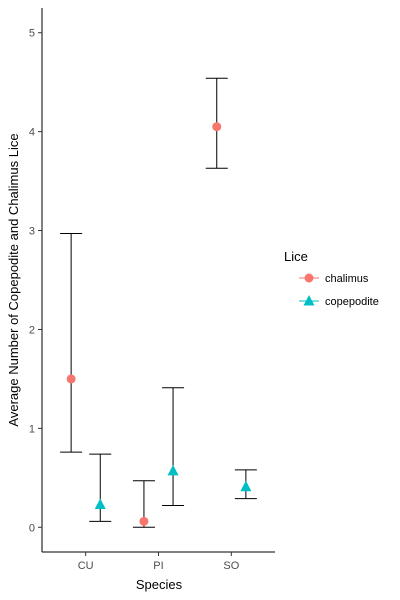 This screenshot has height=600, width=400. Describe the element at coordinates (32, 34) in the screenshot. I see `y-tick-label: 5` at that location.